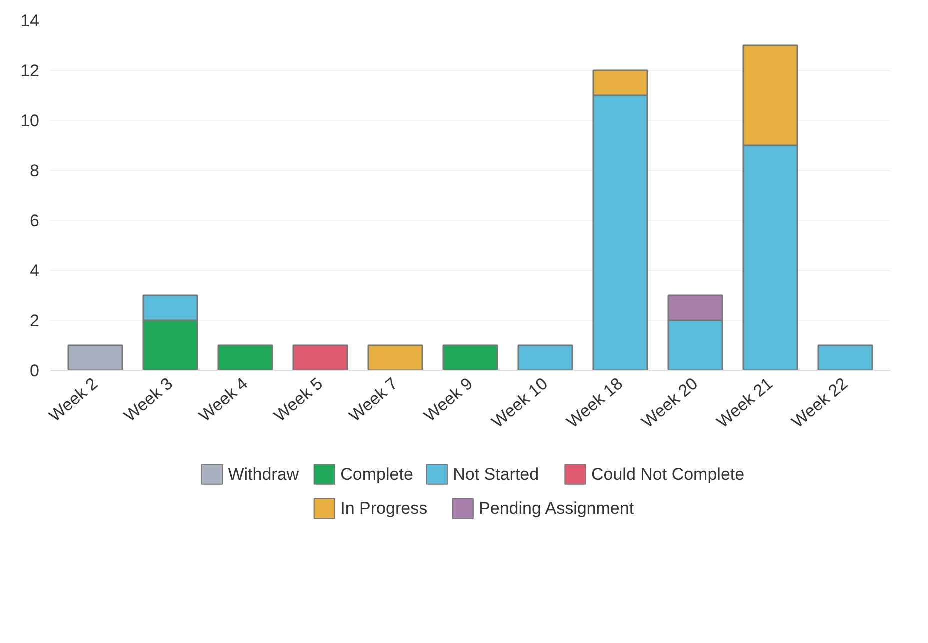  Describe the element at coordinates (30, 71) in the screenshot. I see `y-tick-label: 12` at that location.